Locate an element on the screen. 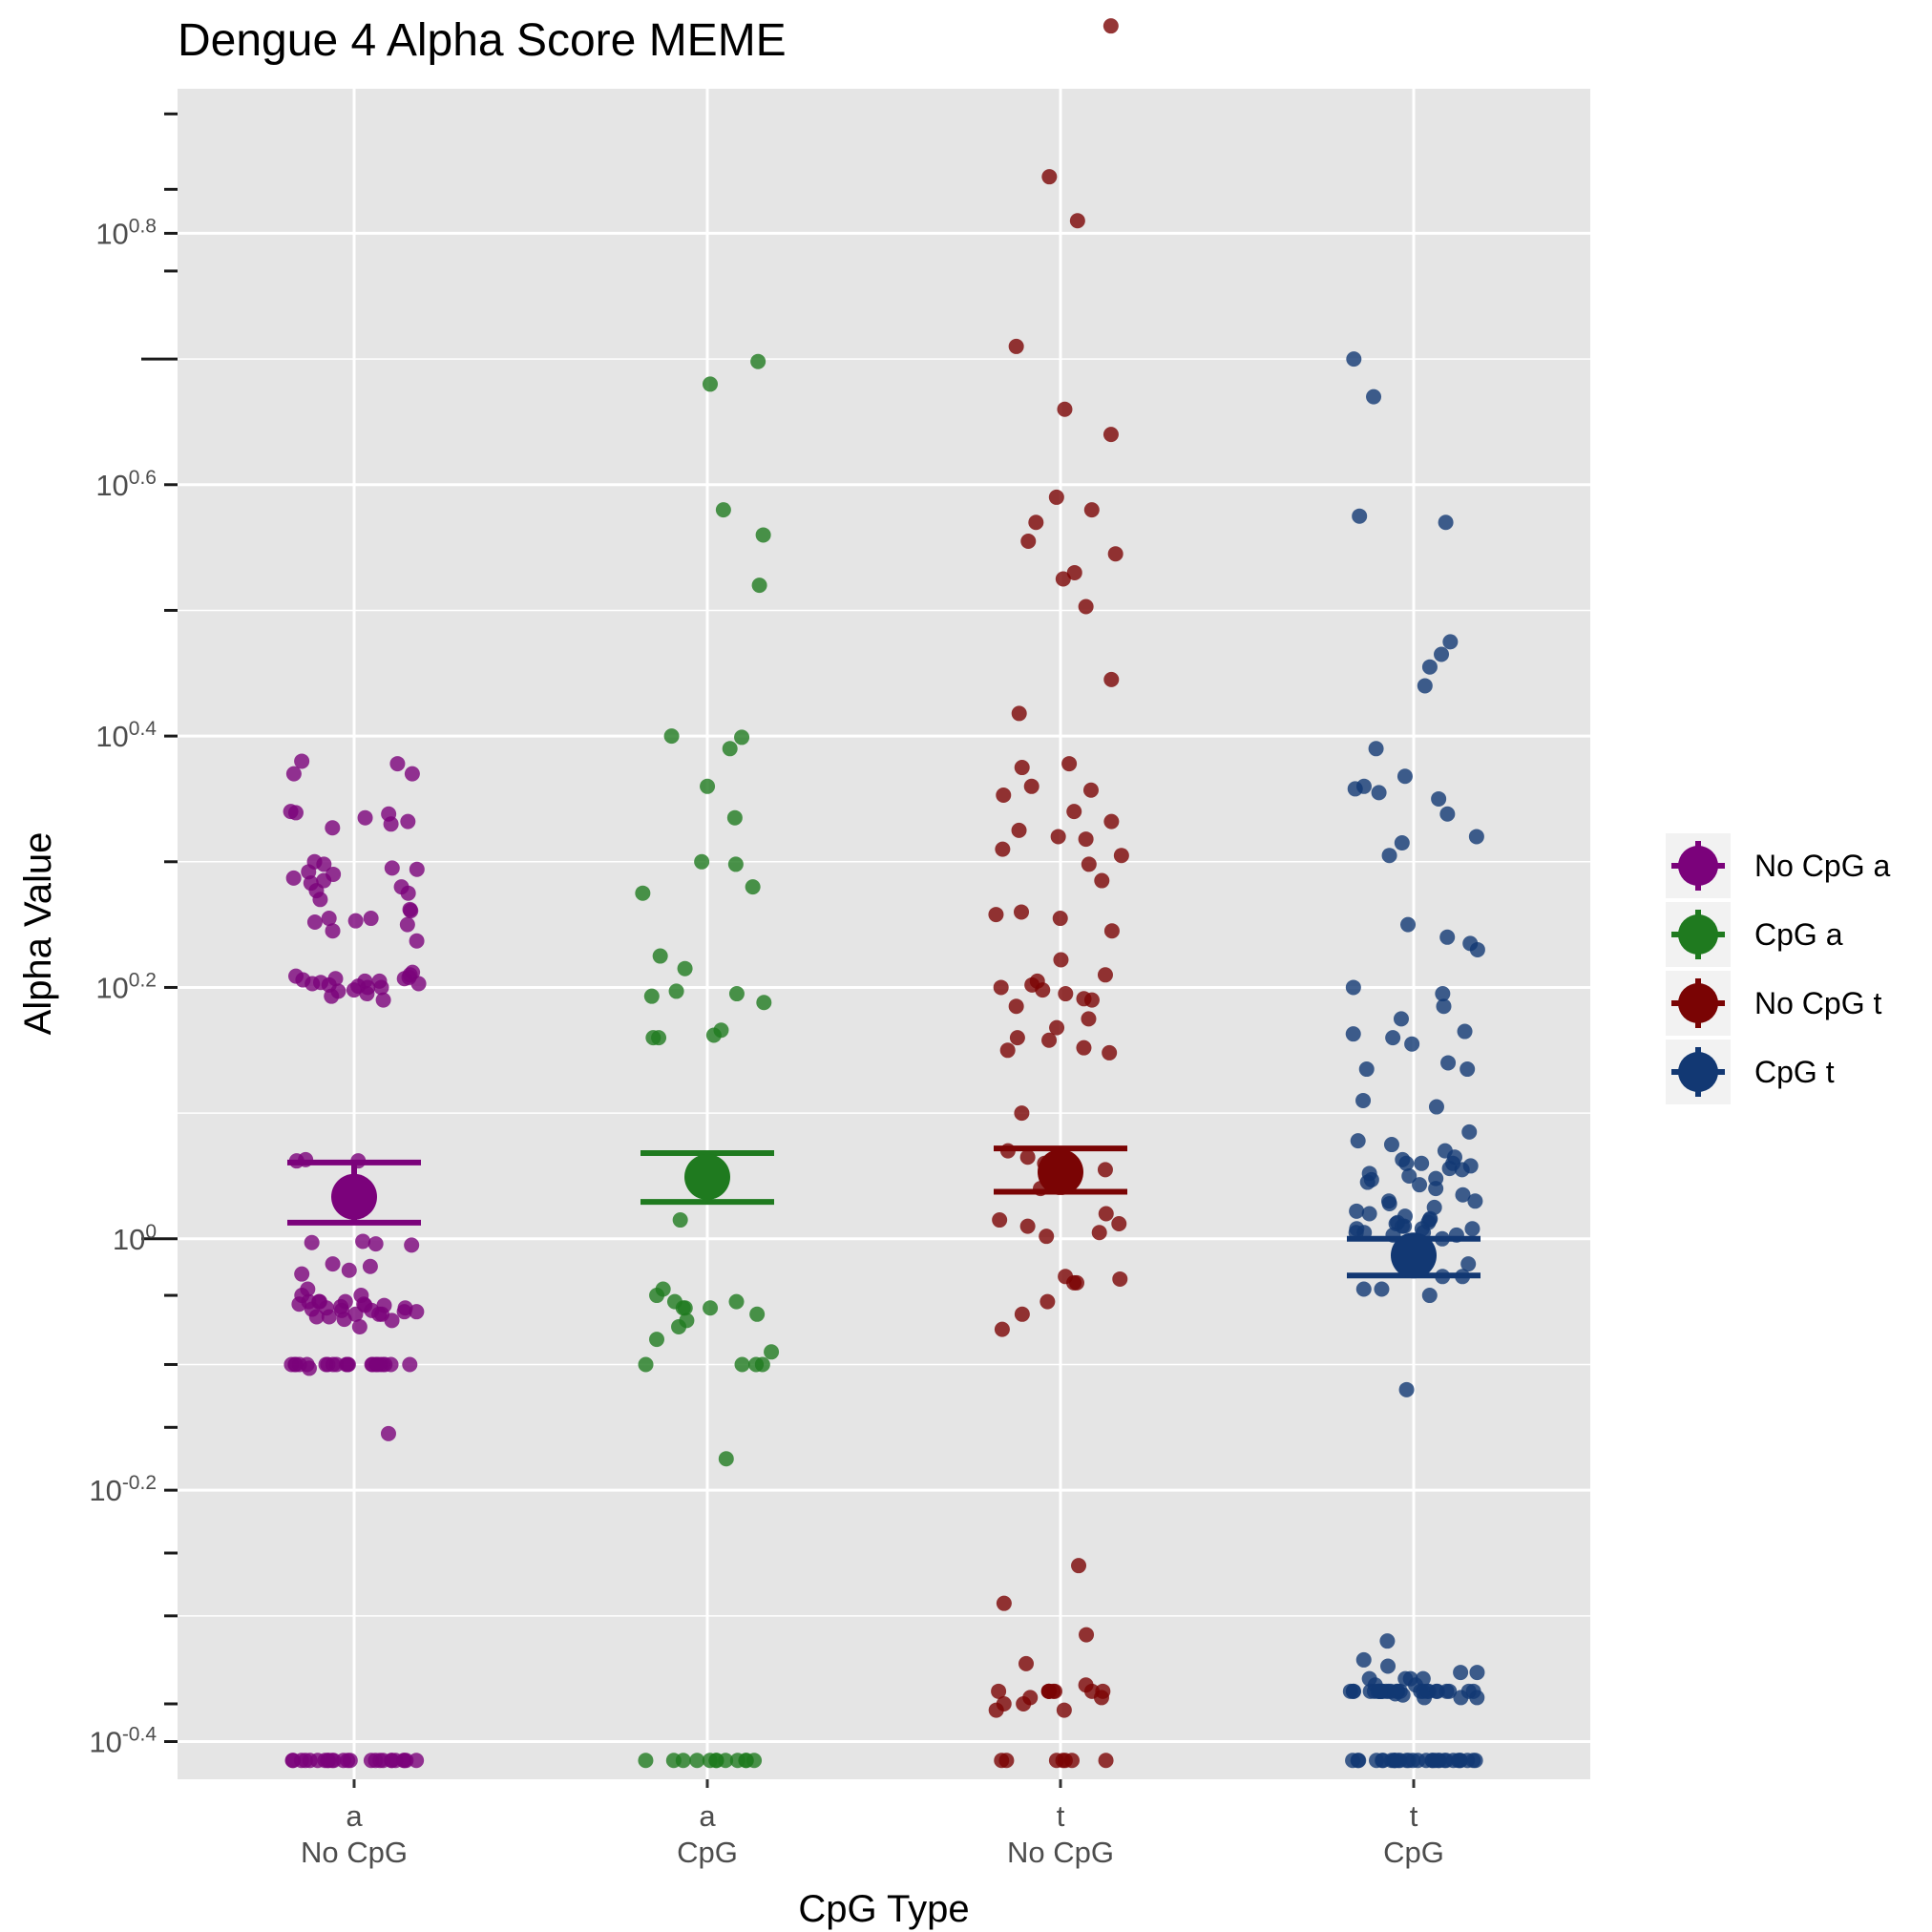  mean-point is located at coordinates (1414, 1256).